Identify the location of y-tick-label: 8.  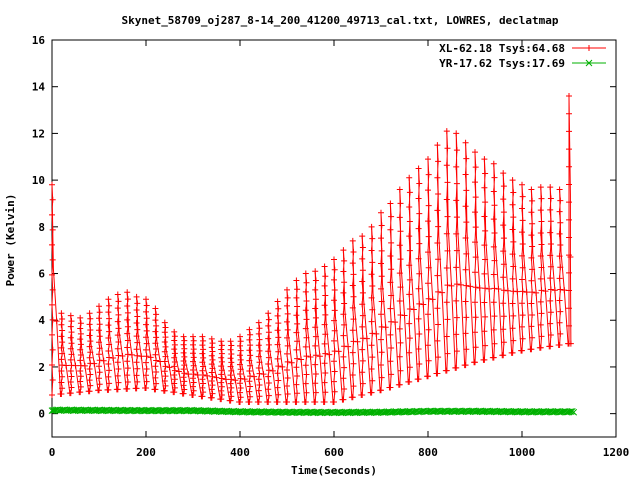
(41, 227).